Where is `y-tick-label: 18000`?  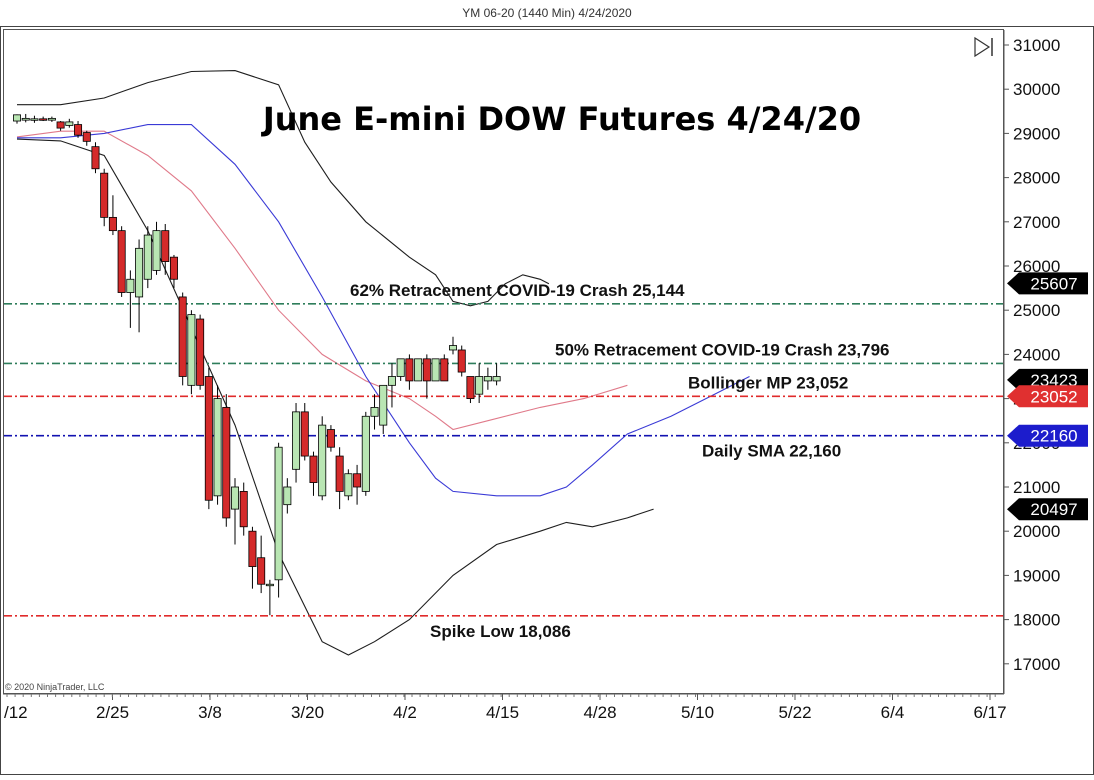 y-tick-label: 18000 is located at coordinates (1036, 620).